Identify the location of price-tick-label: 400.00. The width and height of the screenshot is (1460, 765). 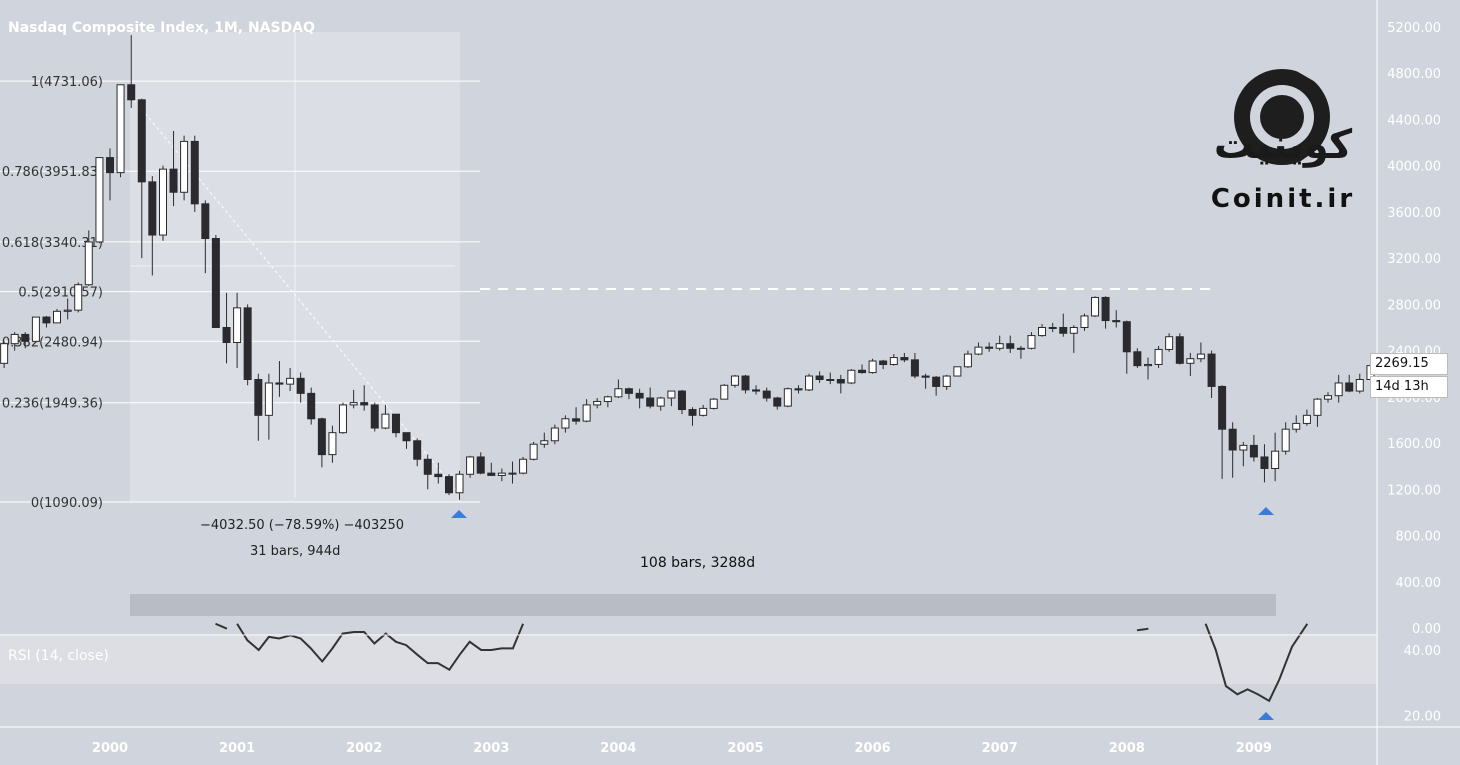
(1419, 583).